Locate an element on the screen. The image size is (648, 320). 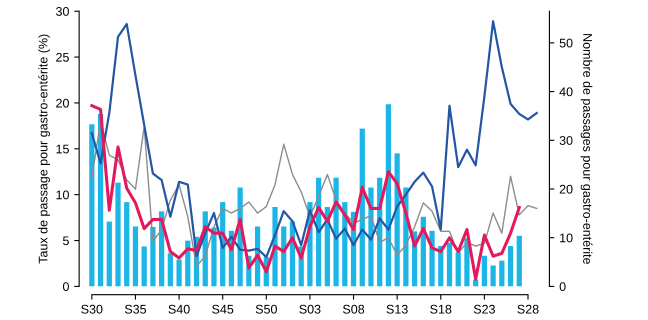
y-tick-label: 30 is located at coordinates (62, 11).